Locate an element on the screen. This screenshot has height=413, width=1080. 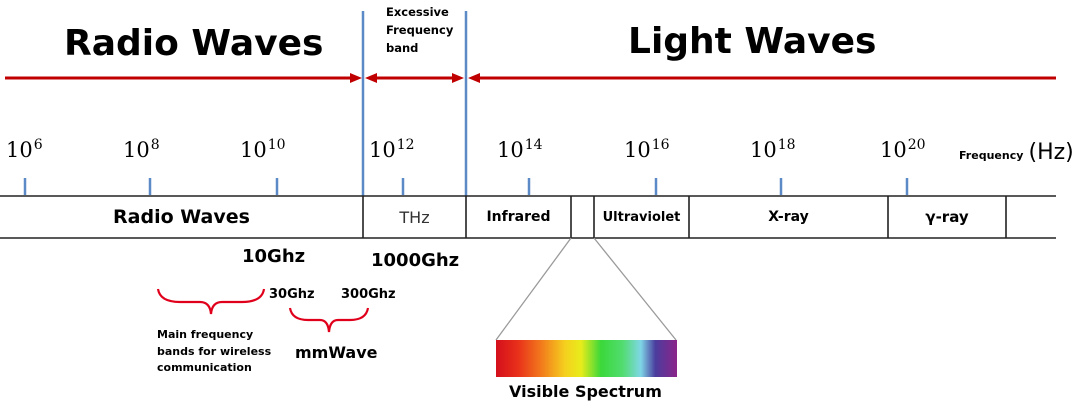
tick-label-1e16: 1016 is located at coordinates (647, 149).